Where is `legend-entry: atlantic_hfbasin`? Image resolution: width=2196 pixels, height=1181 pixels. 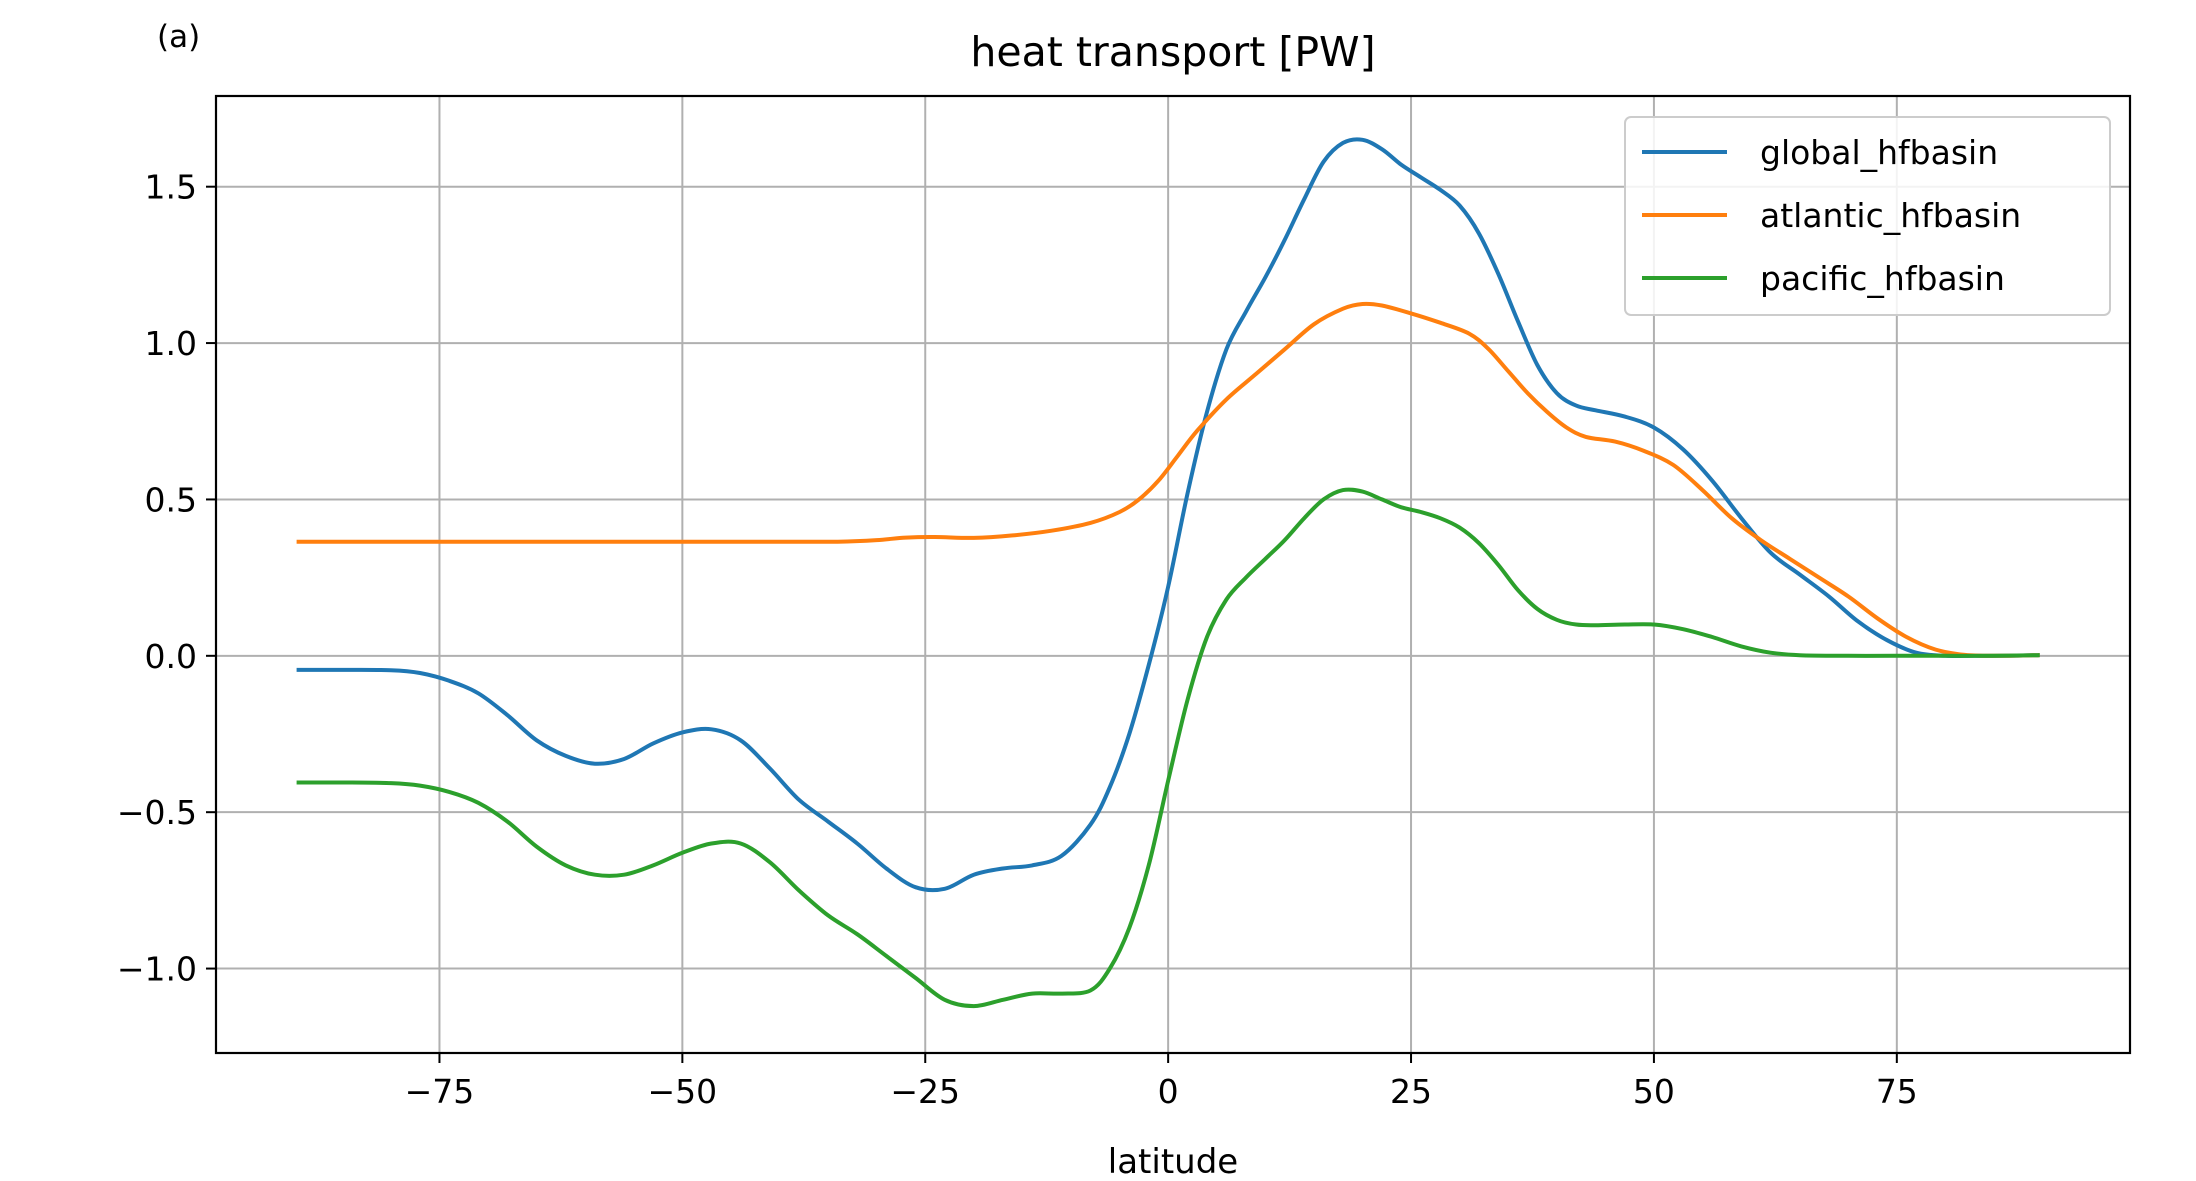
legend-entry: atlantic_hfbasin is located at coordinates (1890, 215).